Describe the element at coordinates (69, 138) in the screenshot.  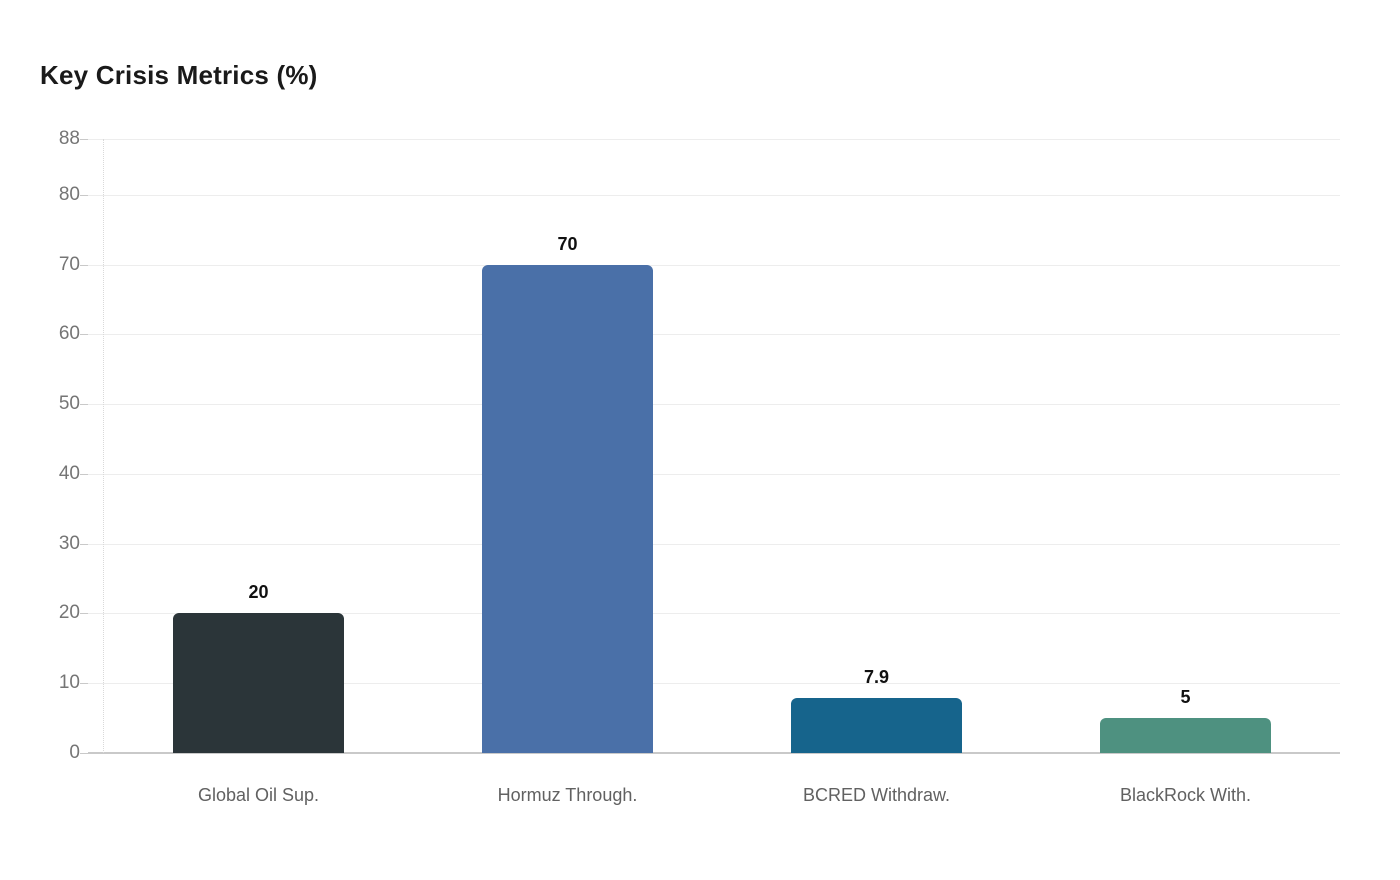
I see `y-tick-label: 88` at that location.